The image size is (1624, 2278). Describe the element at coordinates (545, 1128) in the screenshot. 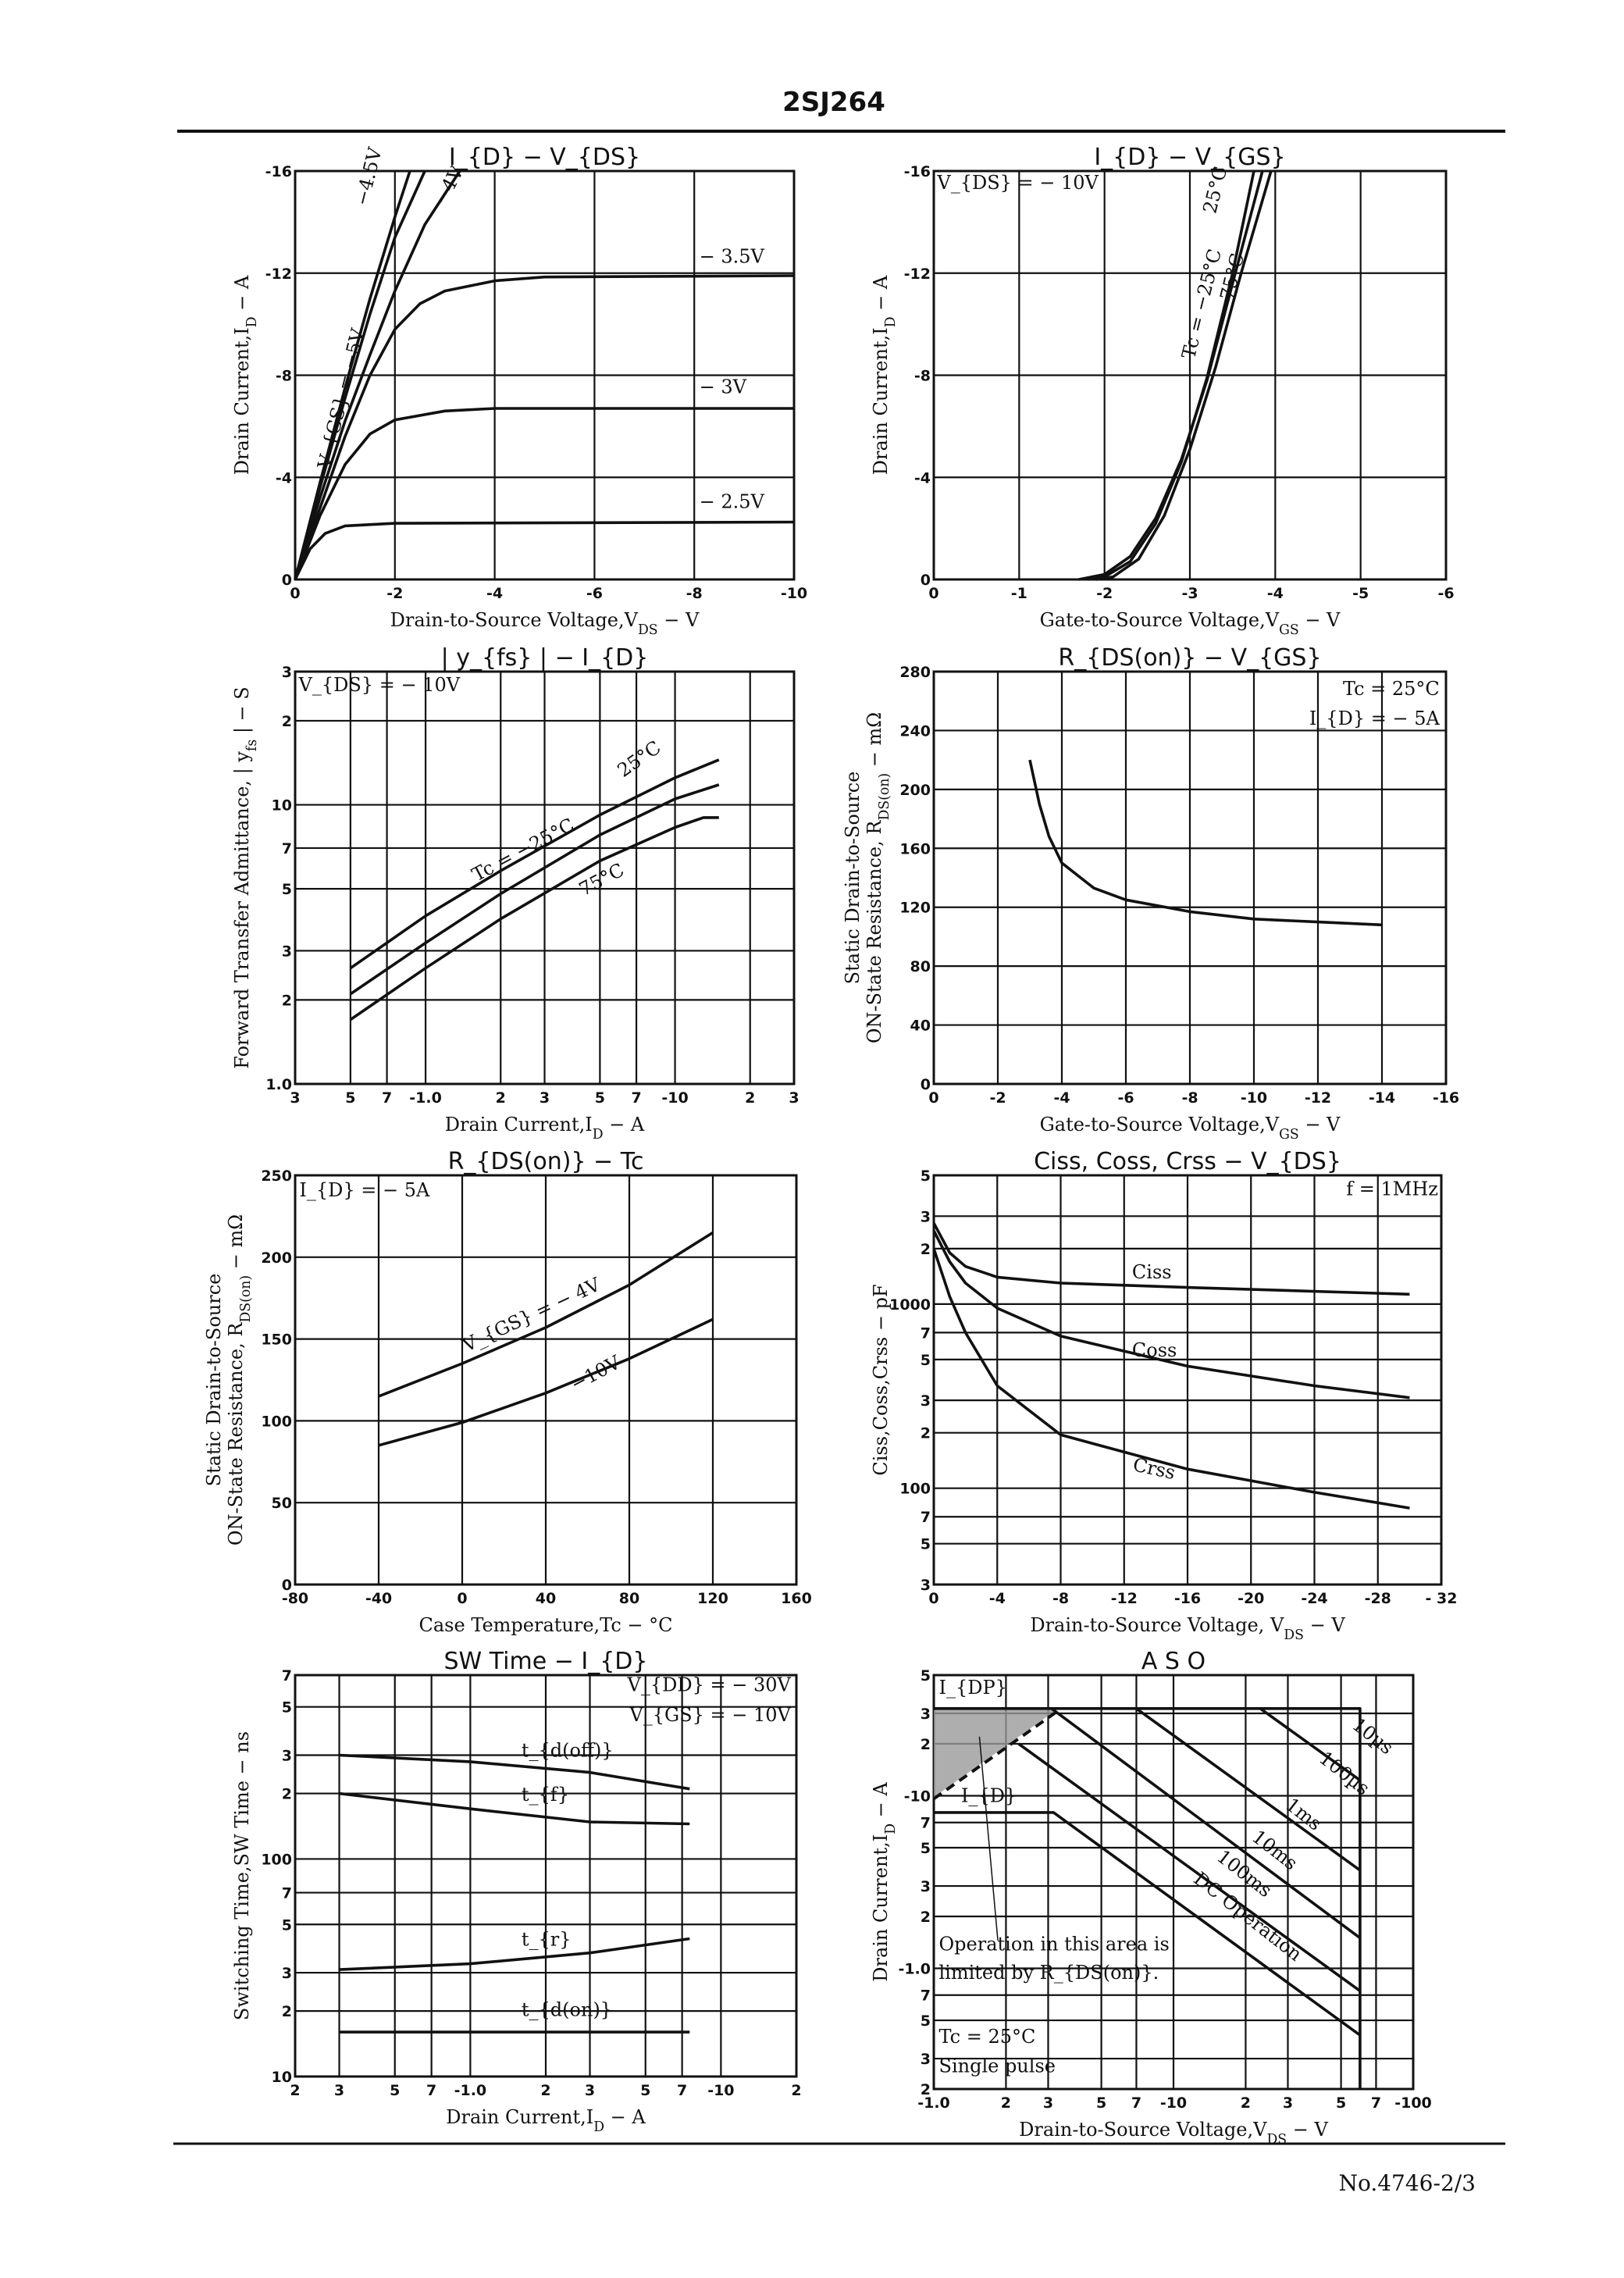

I see `x-axis-label: Drain Current,ID − A` at that location.